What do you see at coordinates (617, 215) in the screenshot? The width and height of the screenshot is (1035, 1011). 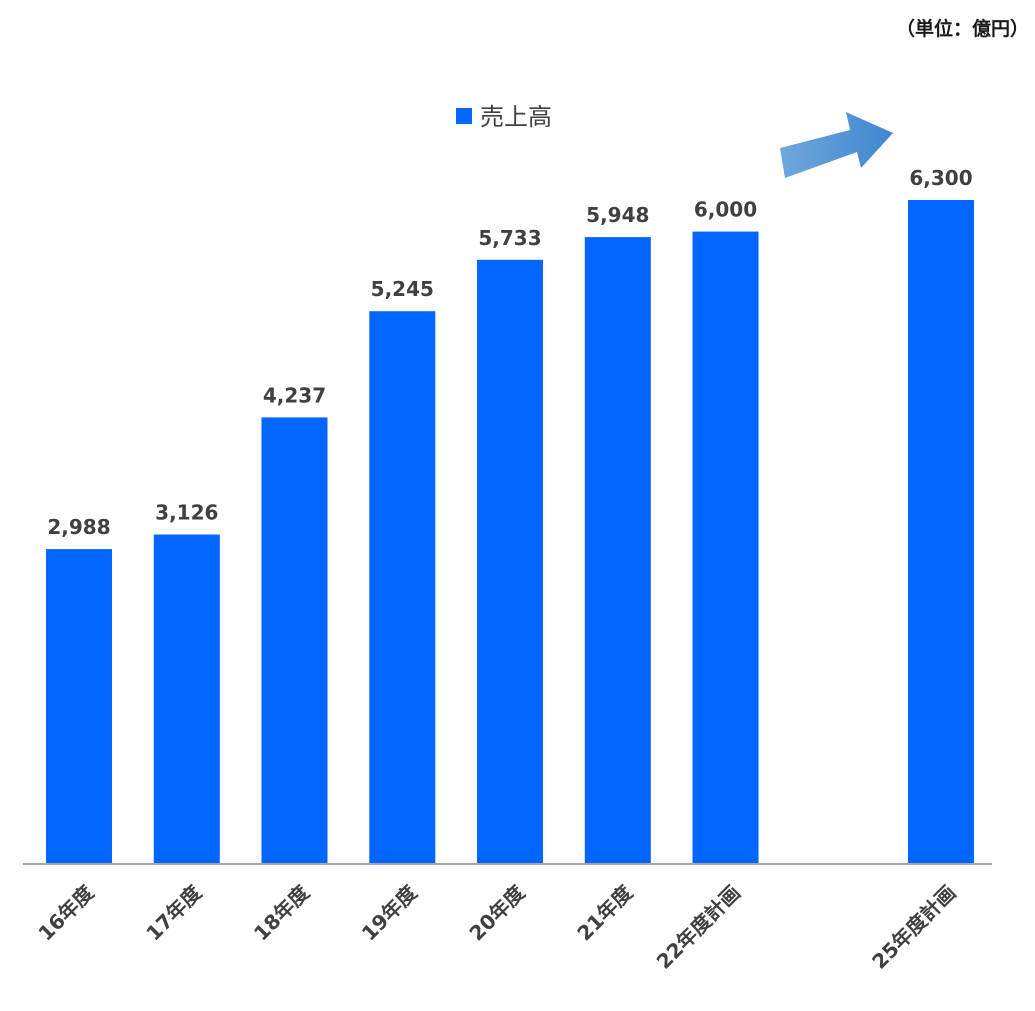 I see `value-label-6: 5,948` at bounding box center [617, 215].